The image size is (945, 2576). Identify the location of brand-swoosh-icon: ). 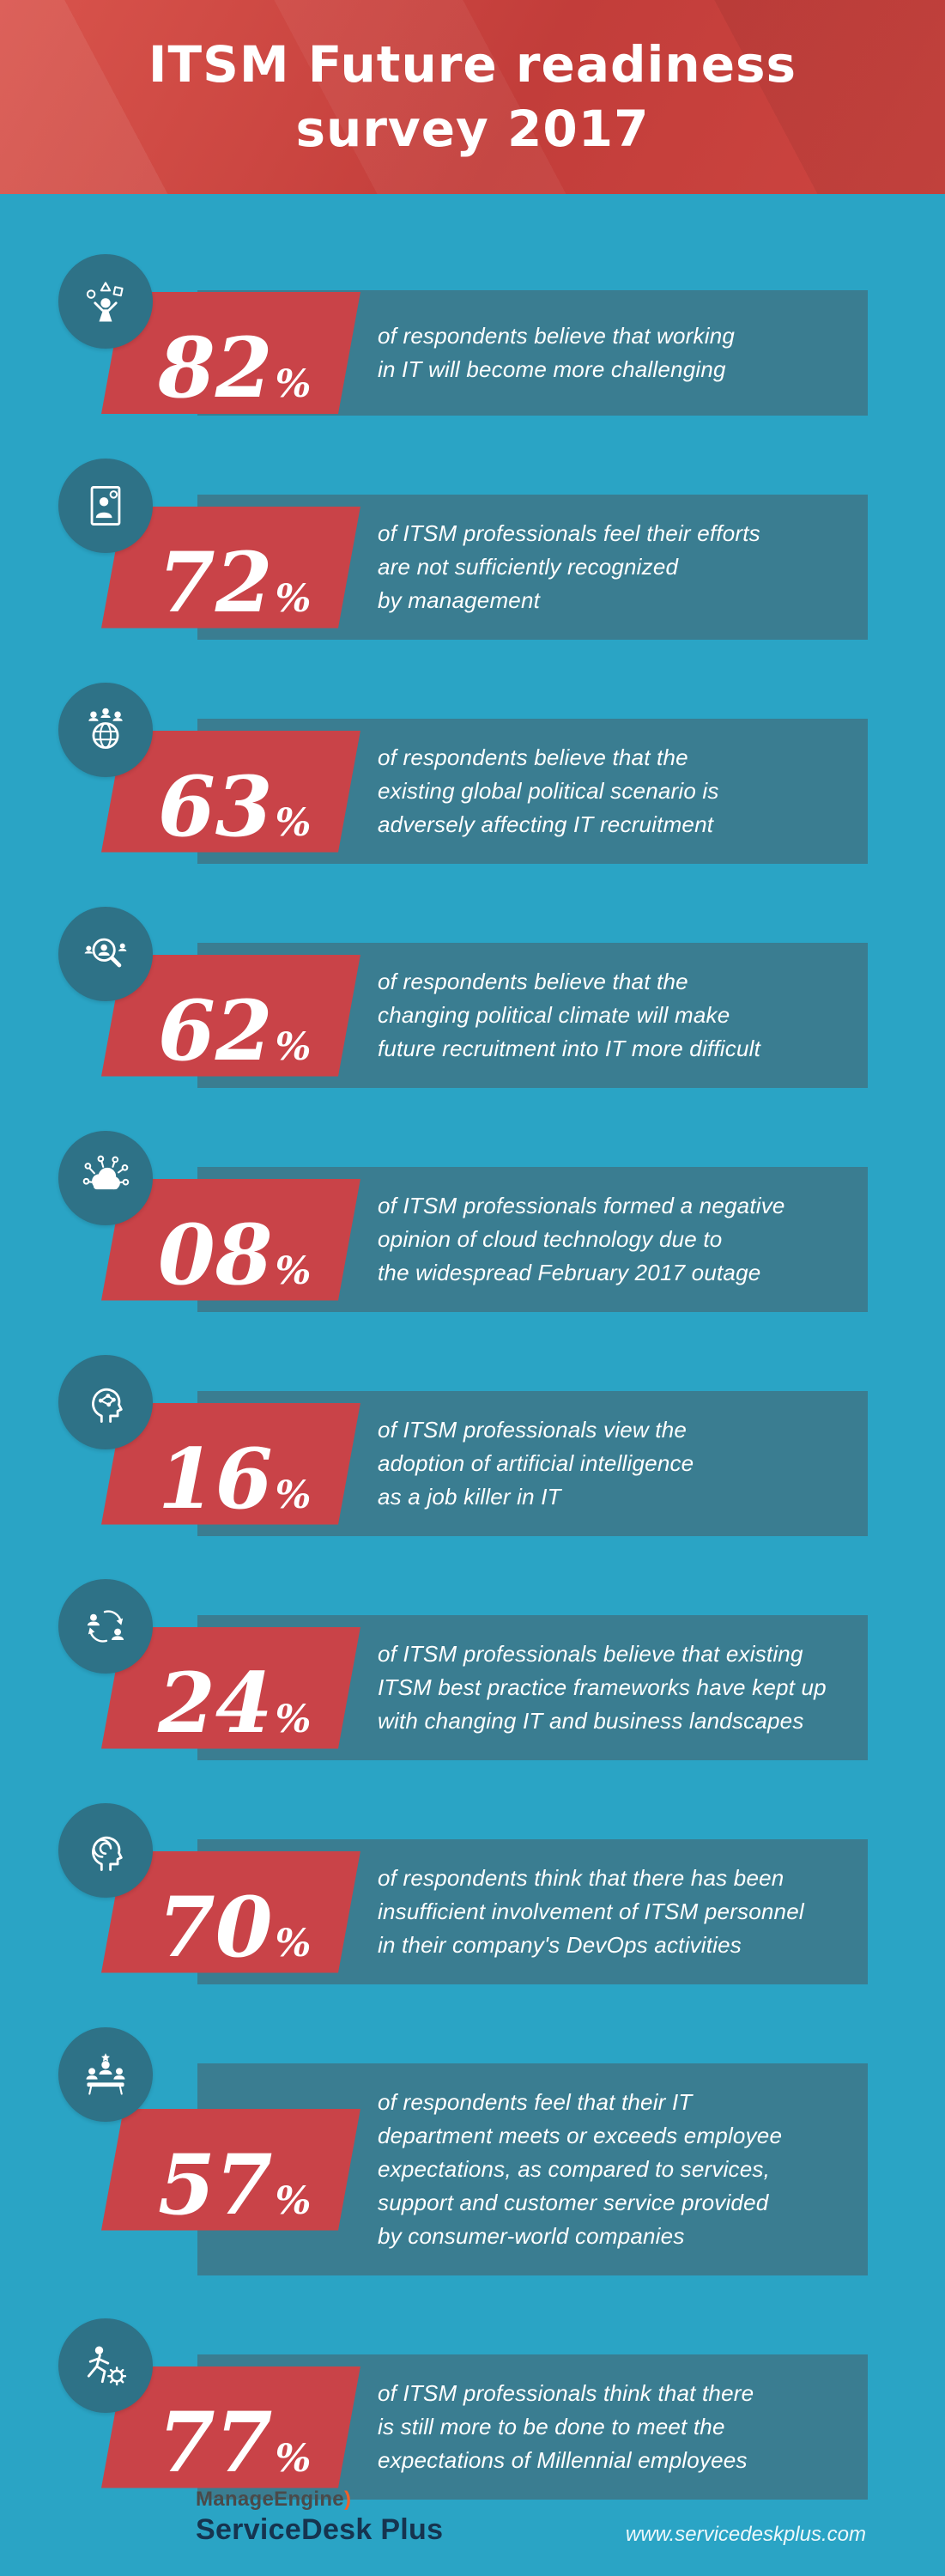
(348, 2500).